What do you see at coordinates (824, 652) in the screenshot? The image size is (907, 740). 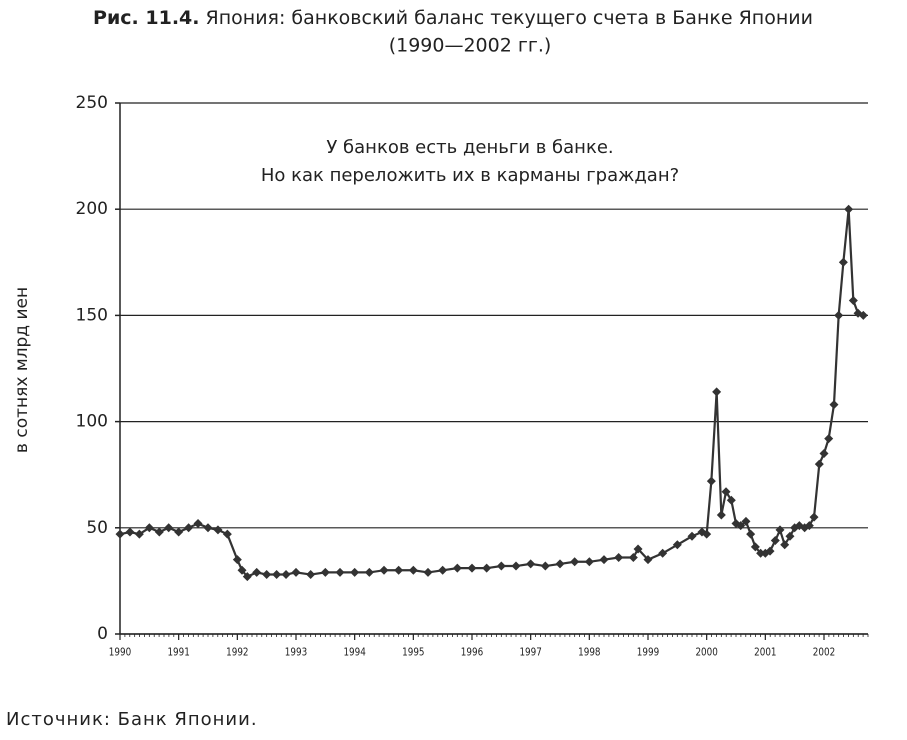 I see `x-tick-label: 2002` at bounding box center [824, 652].